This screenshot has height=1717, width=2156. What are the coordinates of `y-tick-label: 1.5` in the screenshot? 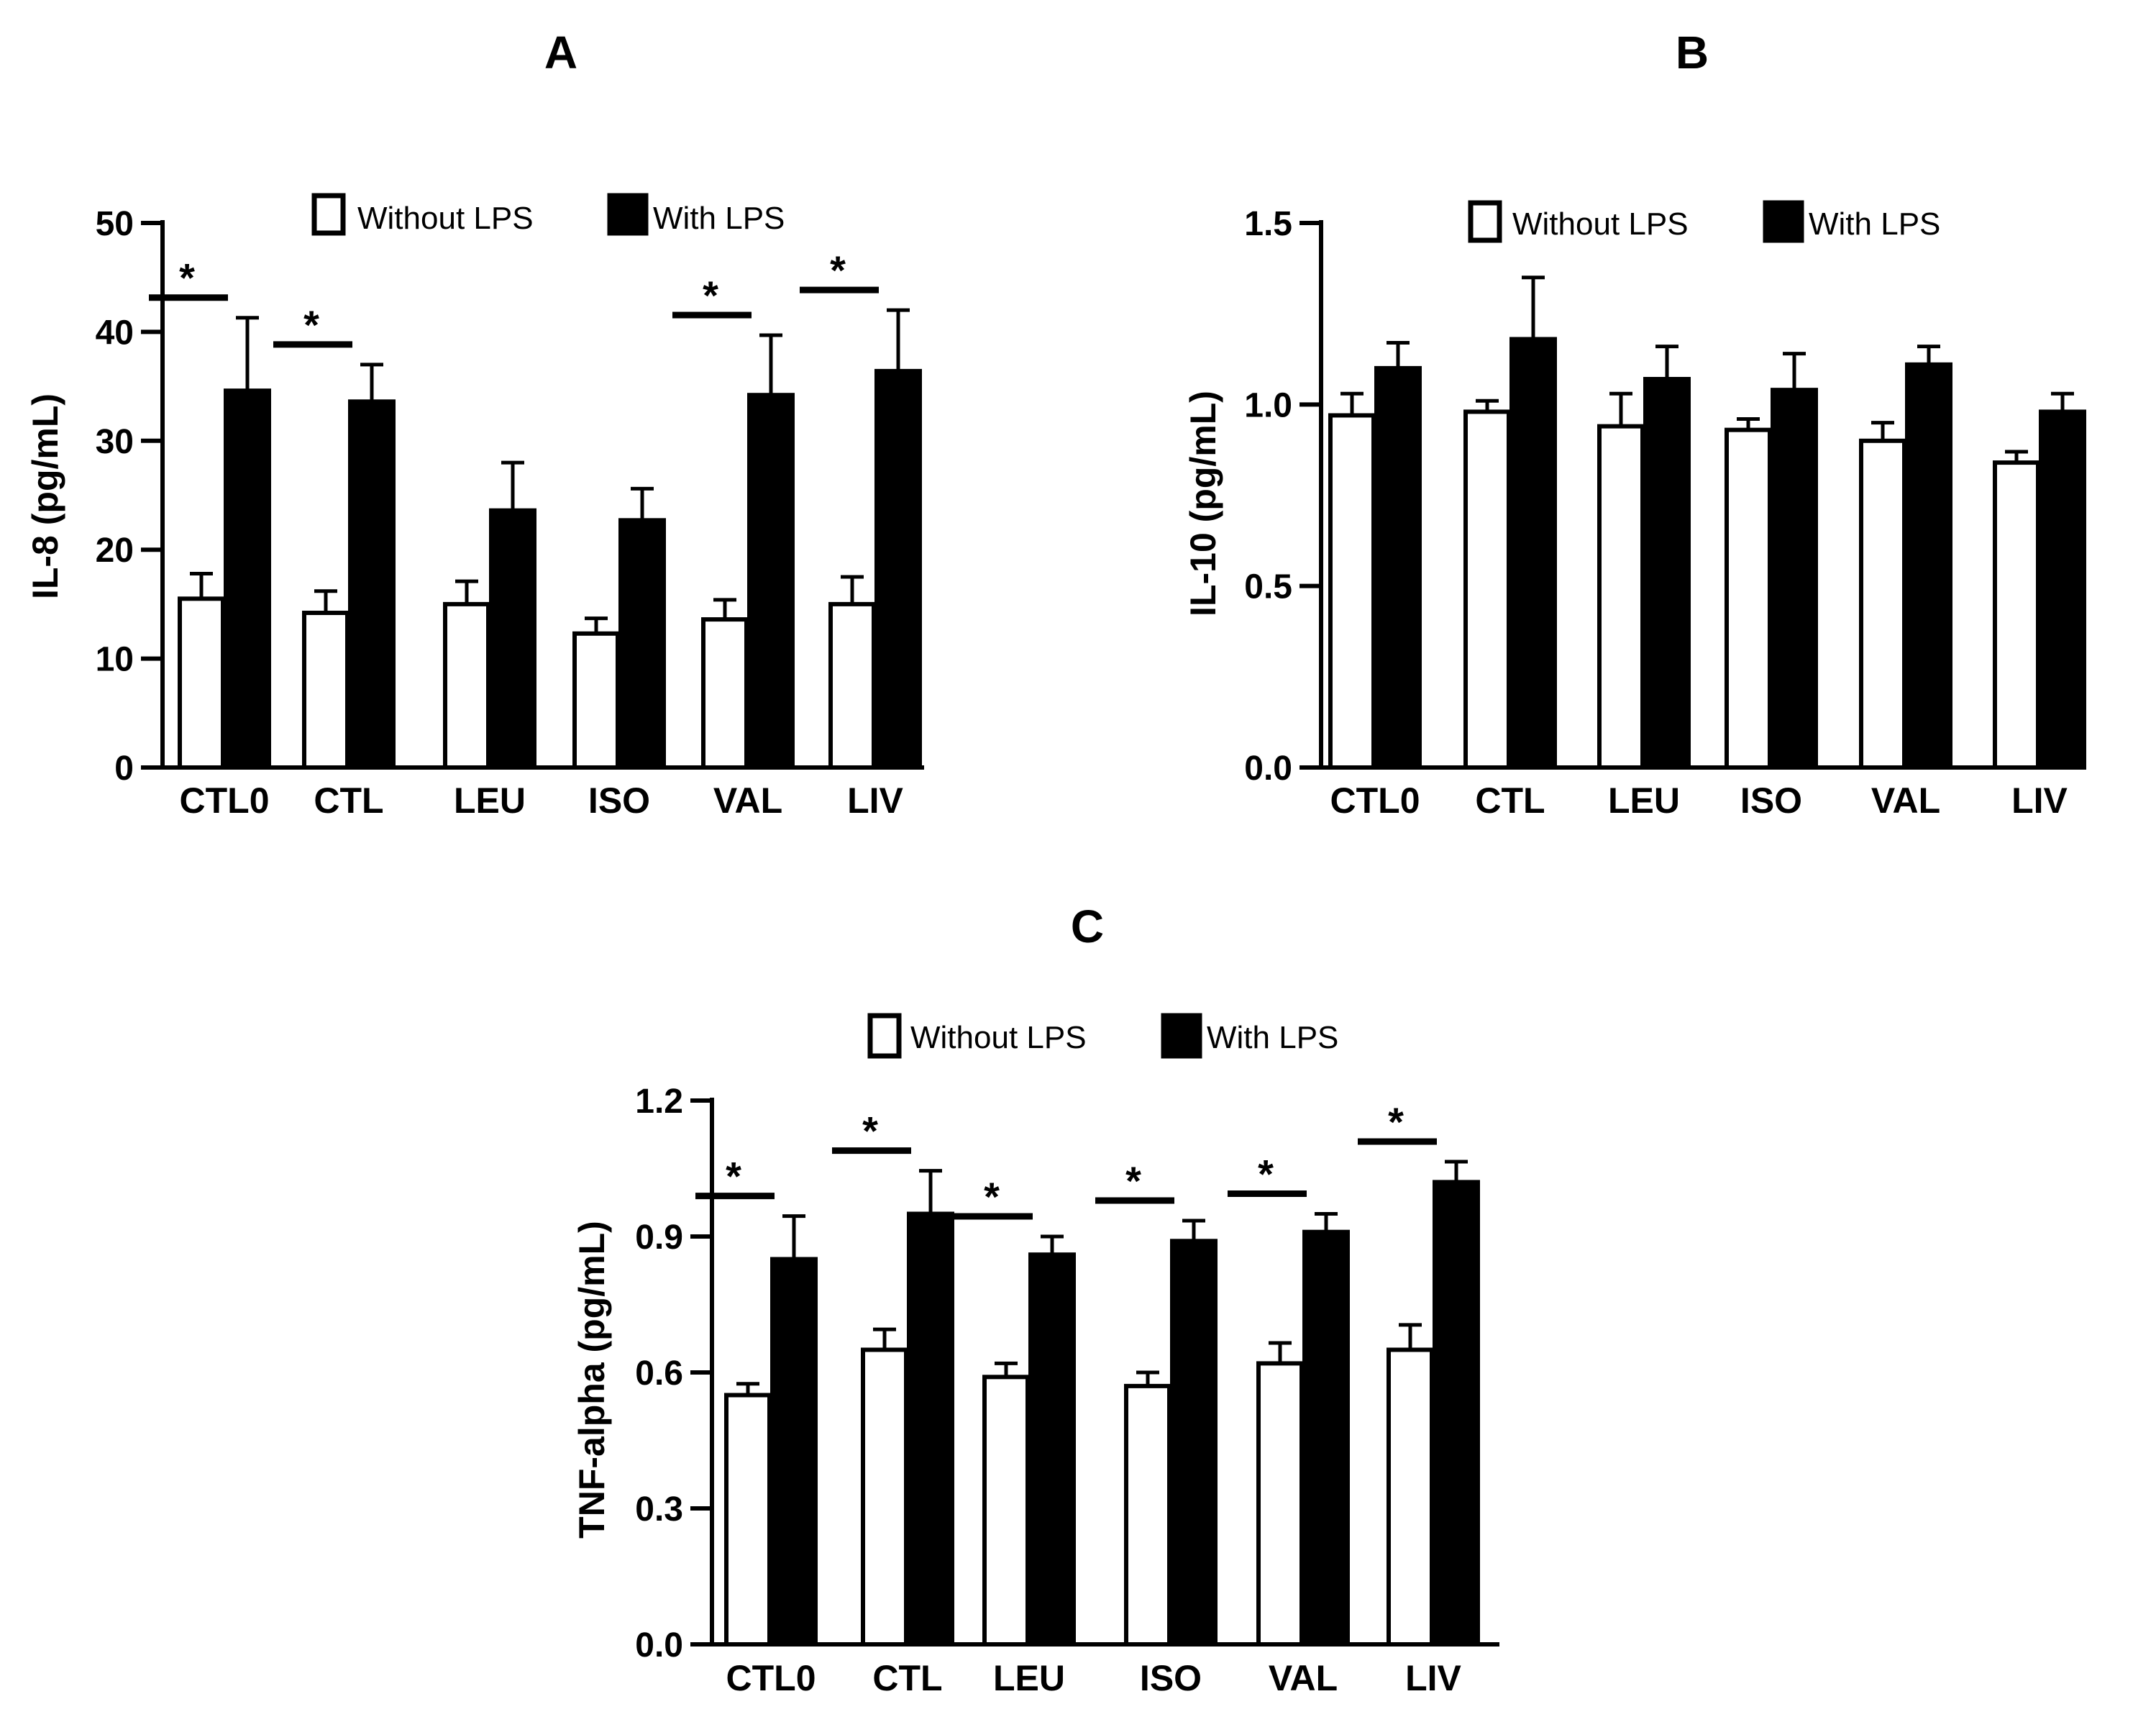 It's located at (1268, 224).